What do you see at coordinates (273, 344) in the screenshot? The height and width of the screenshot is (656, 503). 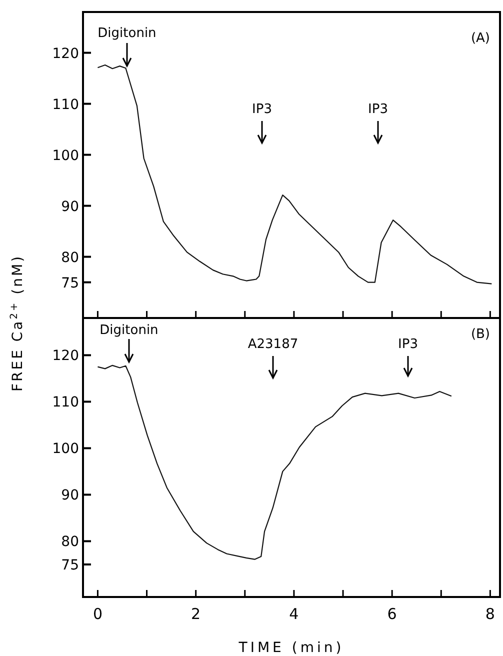 I see `annotation: A23187` at bounding box center [273, 344].